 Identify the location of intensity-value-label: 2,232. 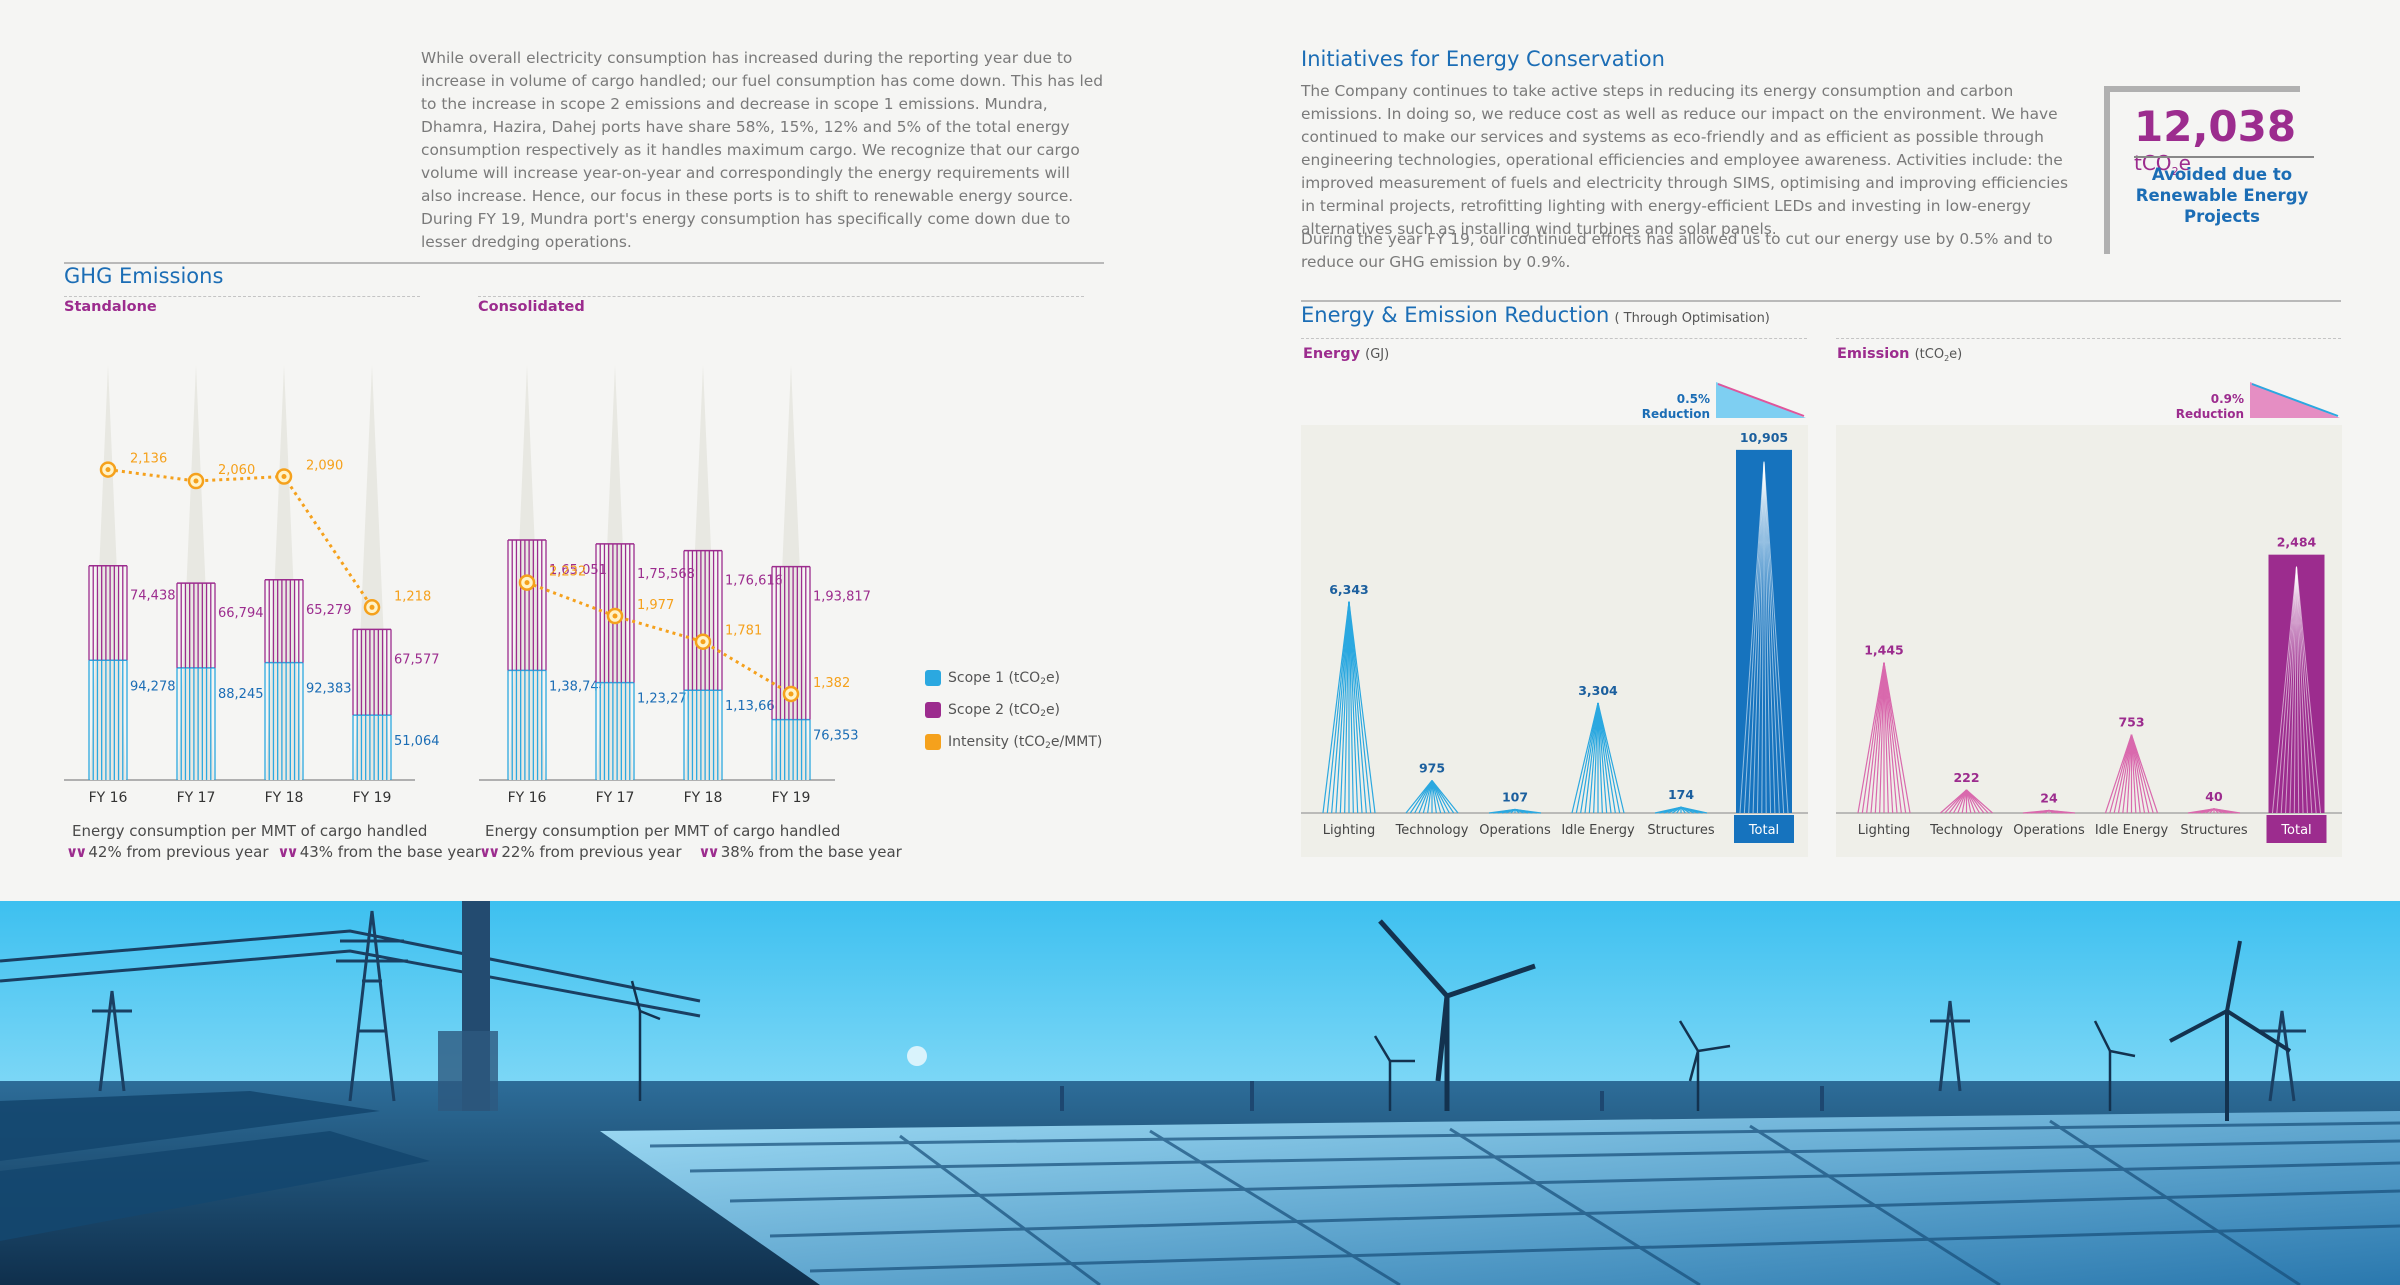
(567, 572).